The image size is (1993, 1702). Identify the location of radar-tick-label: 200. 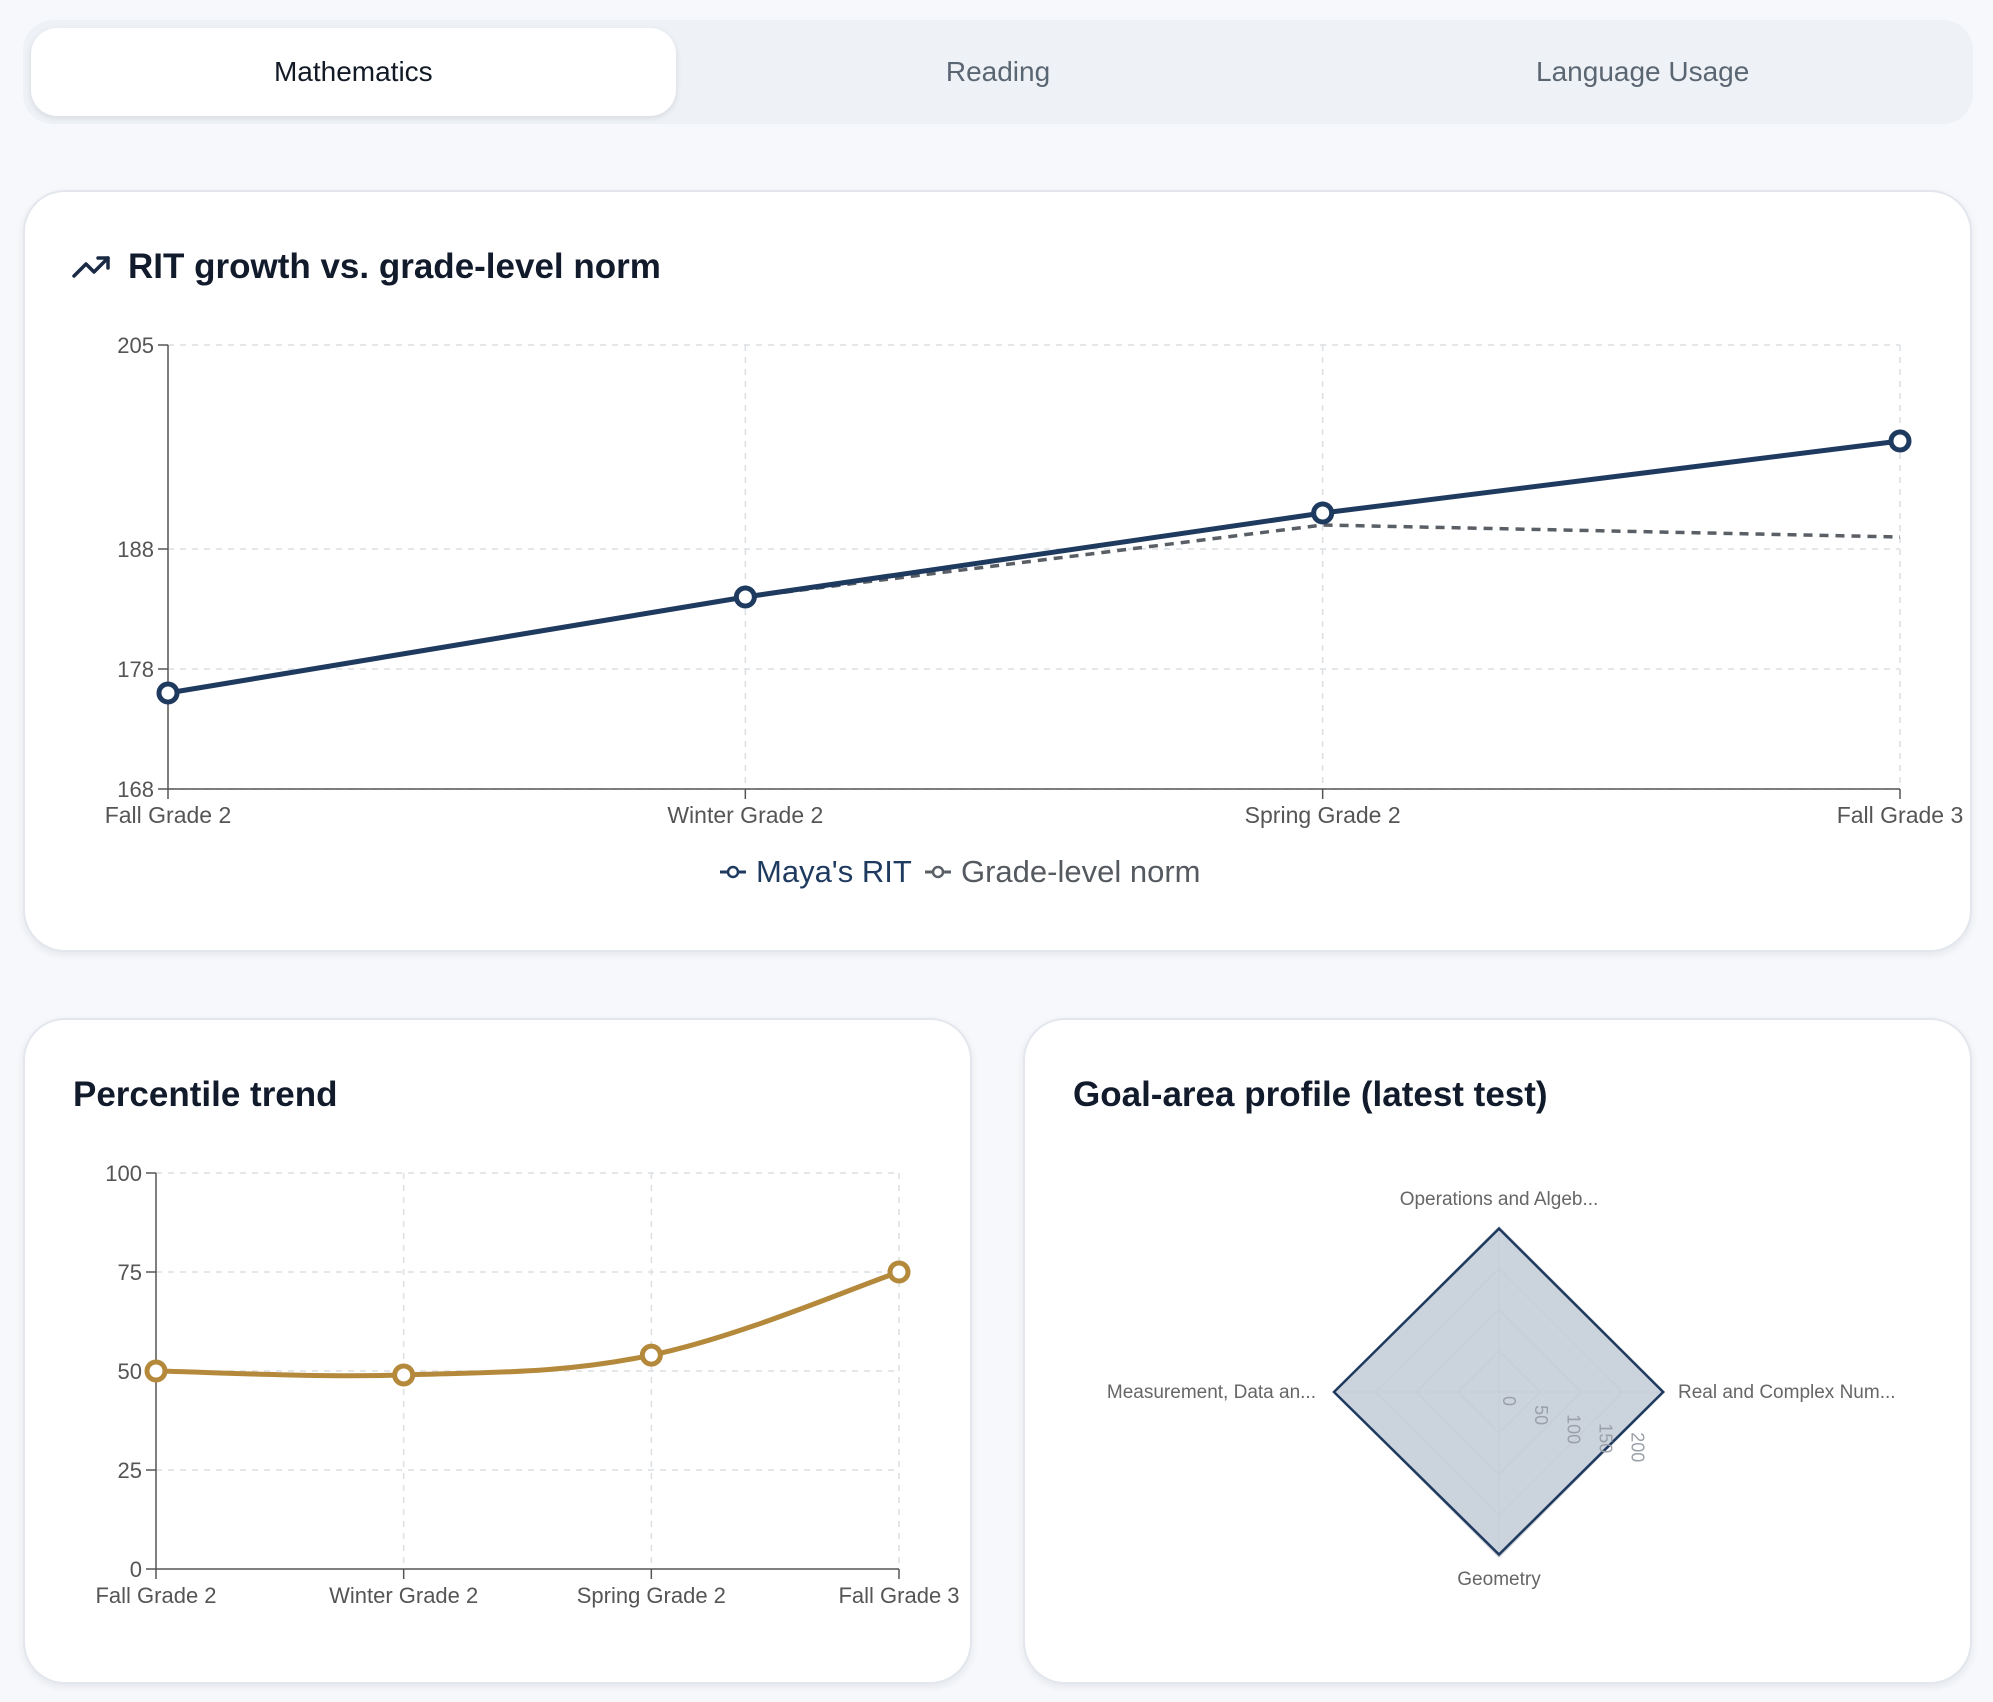
(1638, 1447).